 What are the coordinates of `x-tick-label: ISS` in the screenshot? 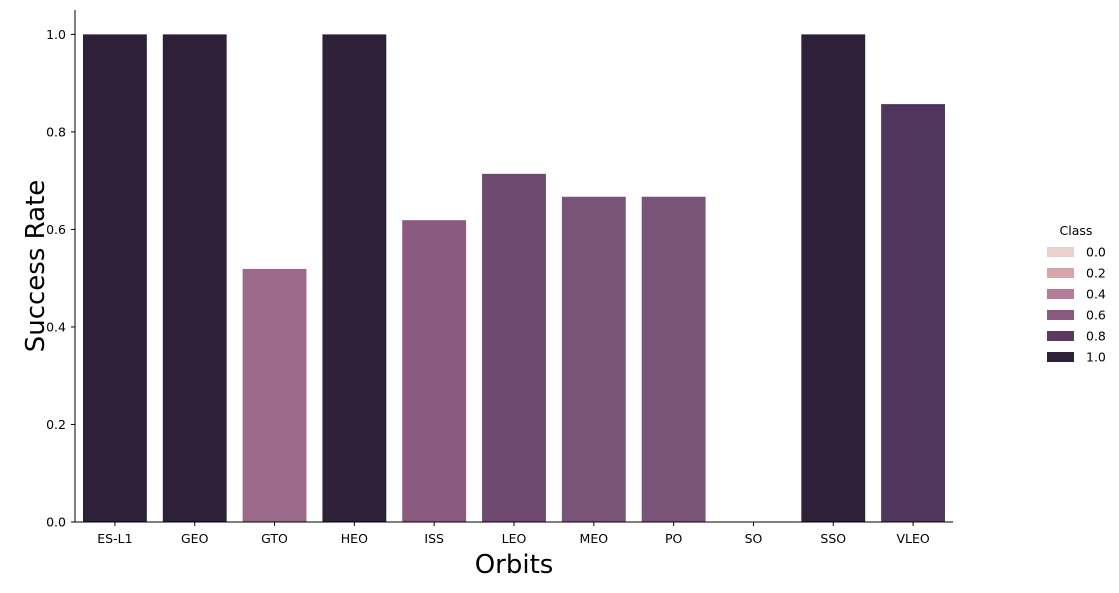 It's located at (434, 538).